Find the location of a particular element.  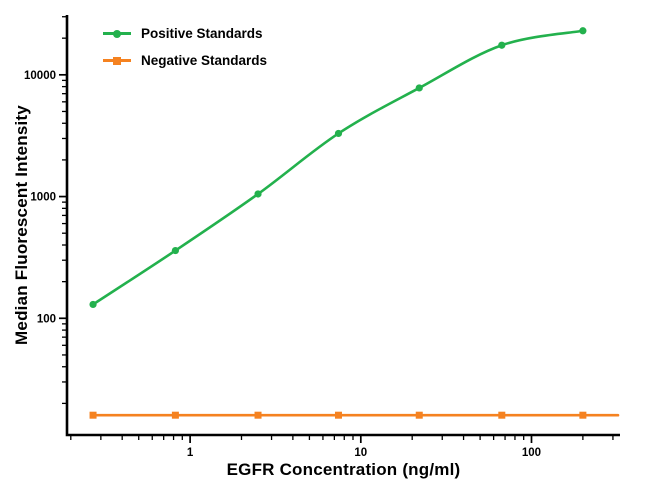

legend-label-negative: Negative Standards is located at coordinates (204, 60).